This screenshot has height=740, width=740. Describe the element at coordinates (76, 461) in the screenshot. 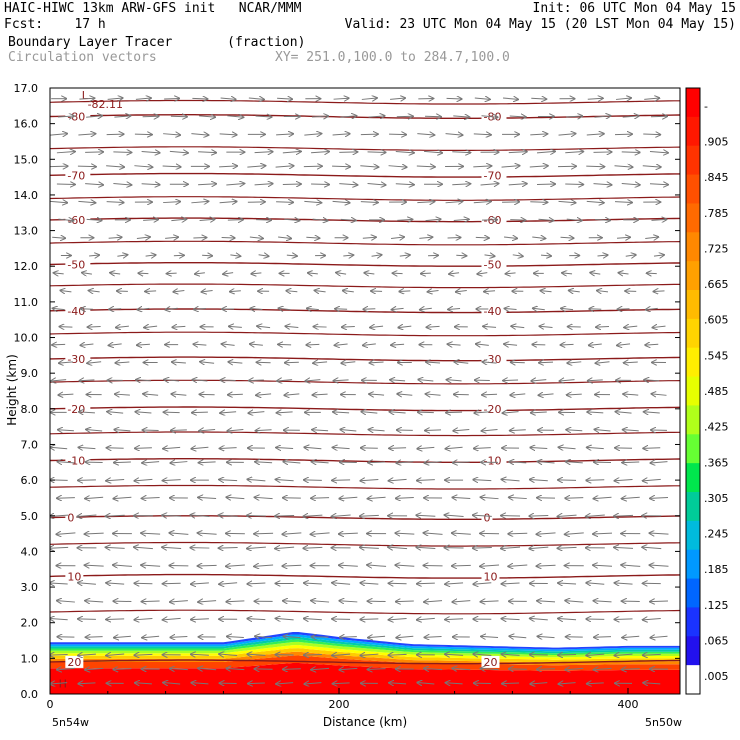

I see `isotherm-label: -10` at that location.